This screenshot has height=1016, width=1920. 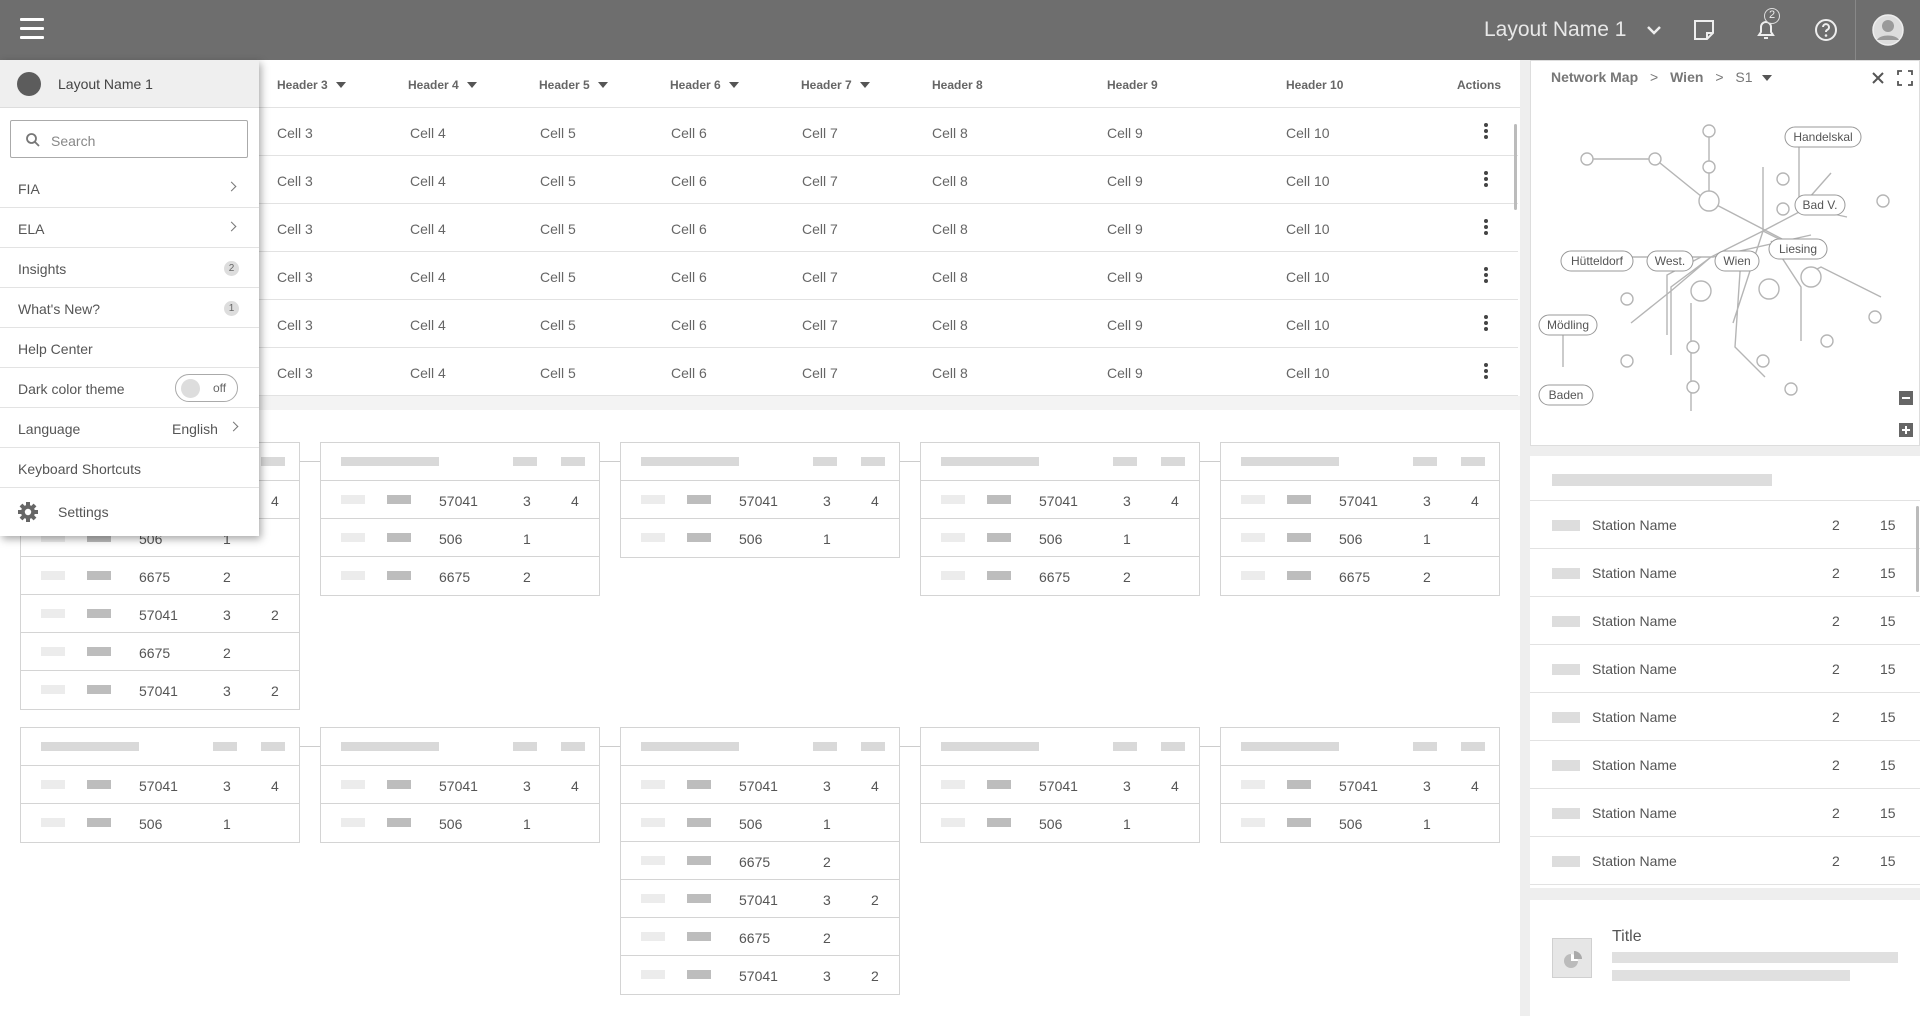 I want to click on menu-layout-header: Layout Name 1, so click(x=129, y=84).